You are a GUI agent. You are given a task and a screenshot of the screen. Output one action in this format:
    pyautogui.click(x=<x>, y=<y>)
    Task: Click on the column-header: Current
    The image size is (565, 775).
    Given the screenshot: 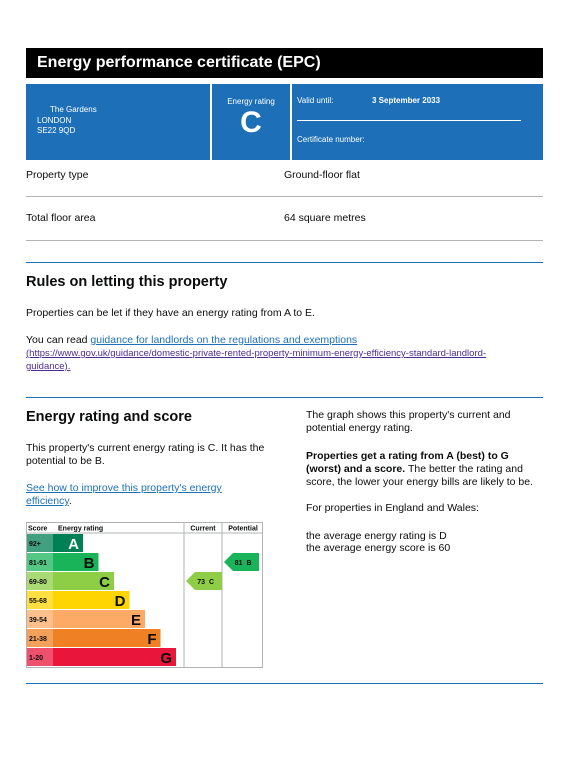 What is the action you would take?
    pyautogui.click(x=203, y=529)
    